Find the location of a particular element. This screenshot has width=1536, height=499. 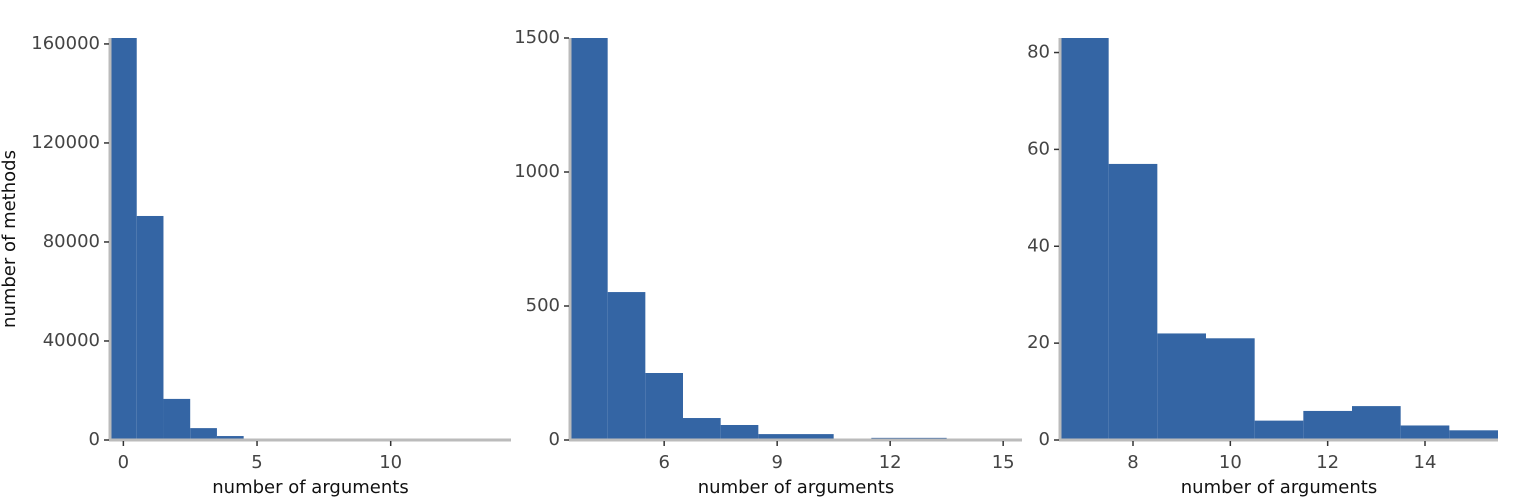

x-tick-label: 9 is located at coordinates (776, 462).